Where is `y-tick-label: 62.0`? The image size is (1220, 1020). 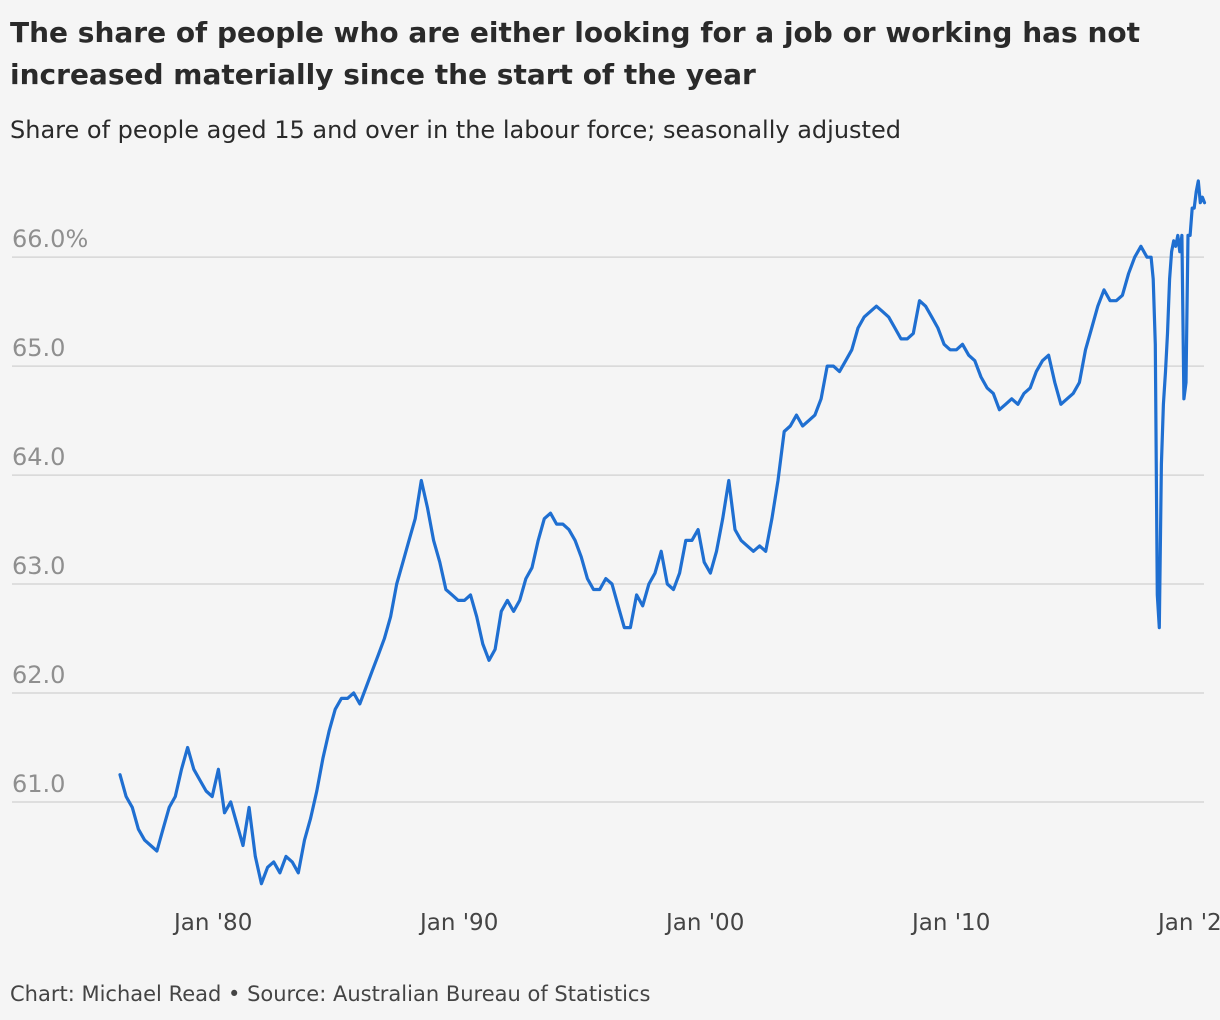 y-tick-label: 62.0 is located at coordinates (38, 675).